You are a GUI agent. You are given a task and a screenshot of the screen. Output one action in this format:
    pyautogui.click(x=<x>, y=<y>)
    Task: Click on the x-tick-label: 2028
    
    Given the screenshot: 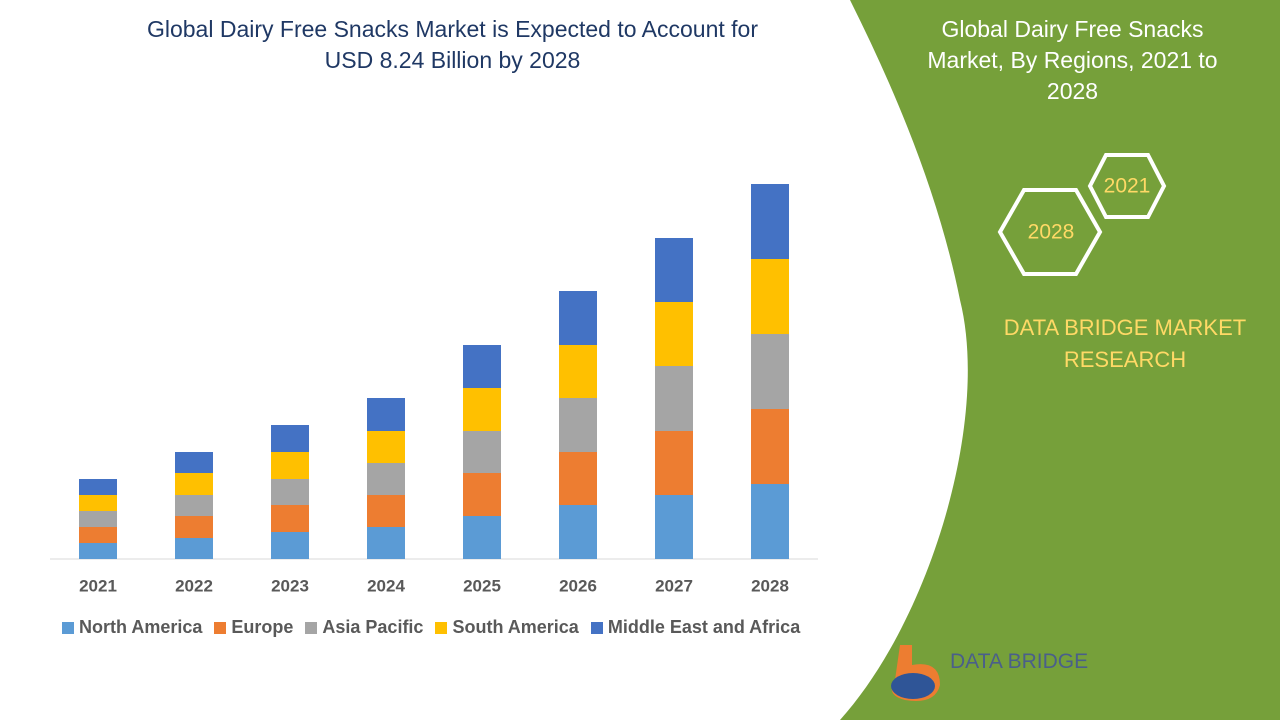 What is the action you would take?
    pyautogui.click(x=770, y=585)
    